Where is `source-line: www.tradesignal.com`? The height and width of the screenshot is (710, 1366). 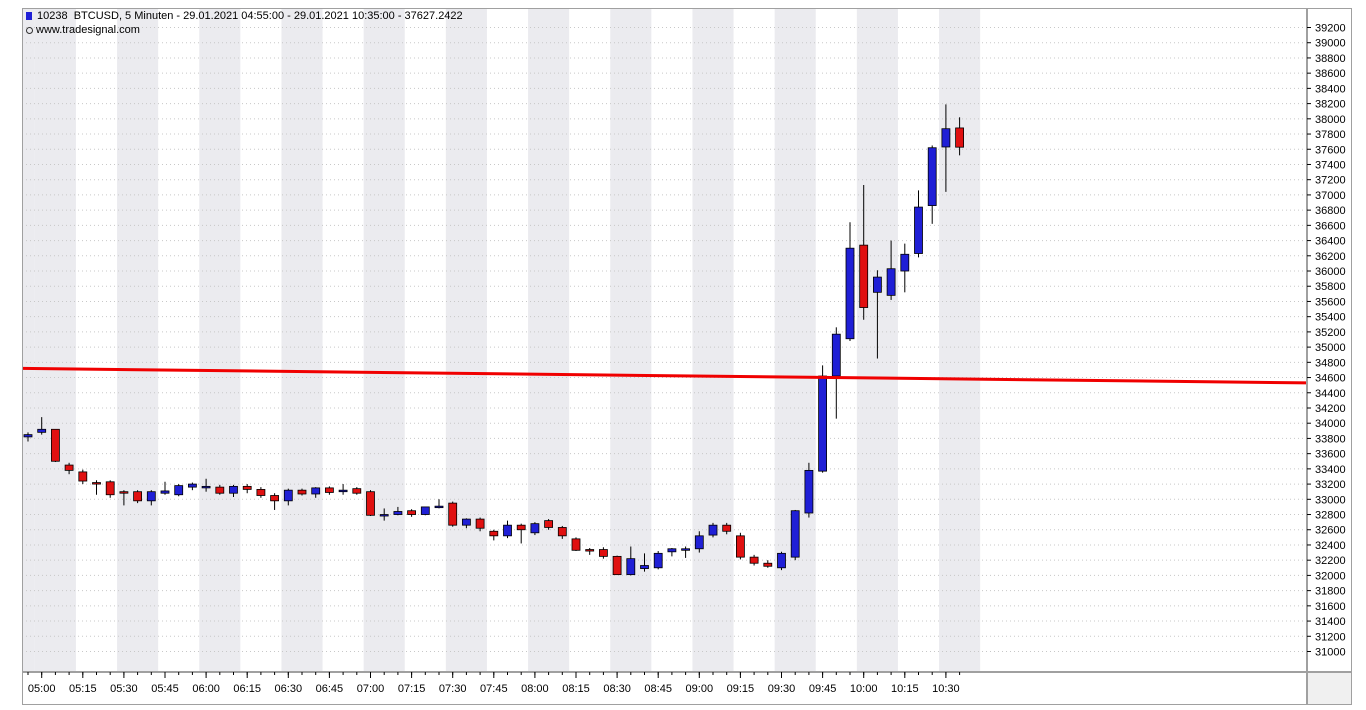 source-line: www.tradesignal.com is located at coordinates (244, 30).